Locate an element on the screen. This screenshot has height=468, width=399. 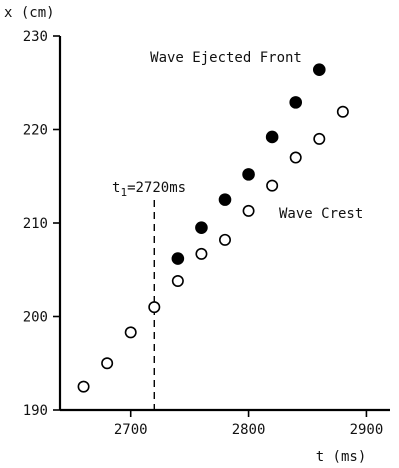
y-tick-label: 210 is located at coordinates (35, 224).